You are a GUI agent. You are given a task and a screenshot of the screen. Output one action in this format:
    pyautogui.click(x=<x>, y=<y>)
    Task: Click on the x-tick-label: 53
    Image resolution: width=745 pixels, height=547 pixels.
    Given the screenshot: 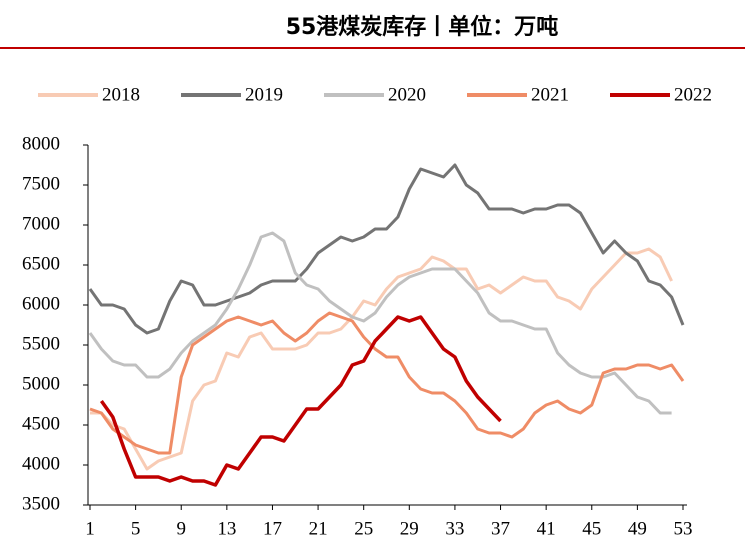 What is the action you would take?
    pyautogui.click(x=683, y=528)
    